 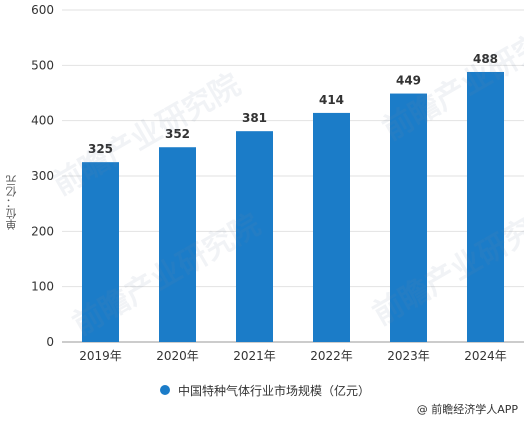 What do you see at coordinates (165, 390) in the screenshot?
I see `legend-marker` at bounding box center [165, 390].